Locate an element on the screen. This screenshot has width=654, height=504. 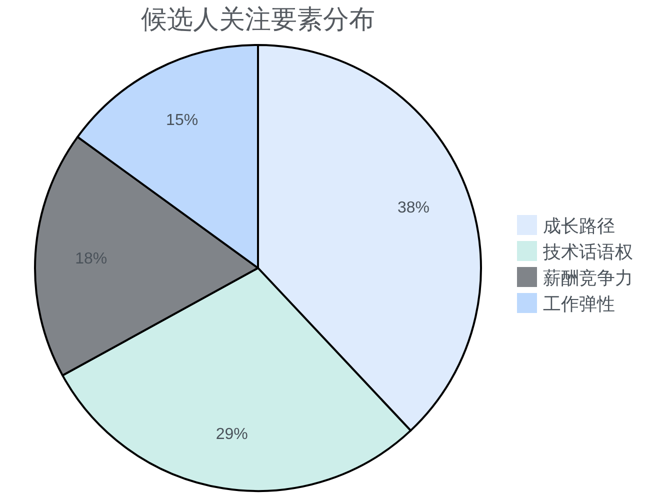
data-label: 29% is located at coordinates (232, 435).